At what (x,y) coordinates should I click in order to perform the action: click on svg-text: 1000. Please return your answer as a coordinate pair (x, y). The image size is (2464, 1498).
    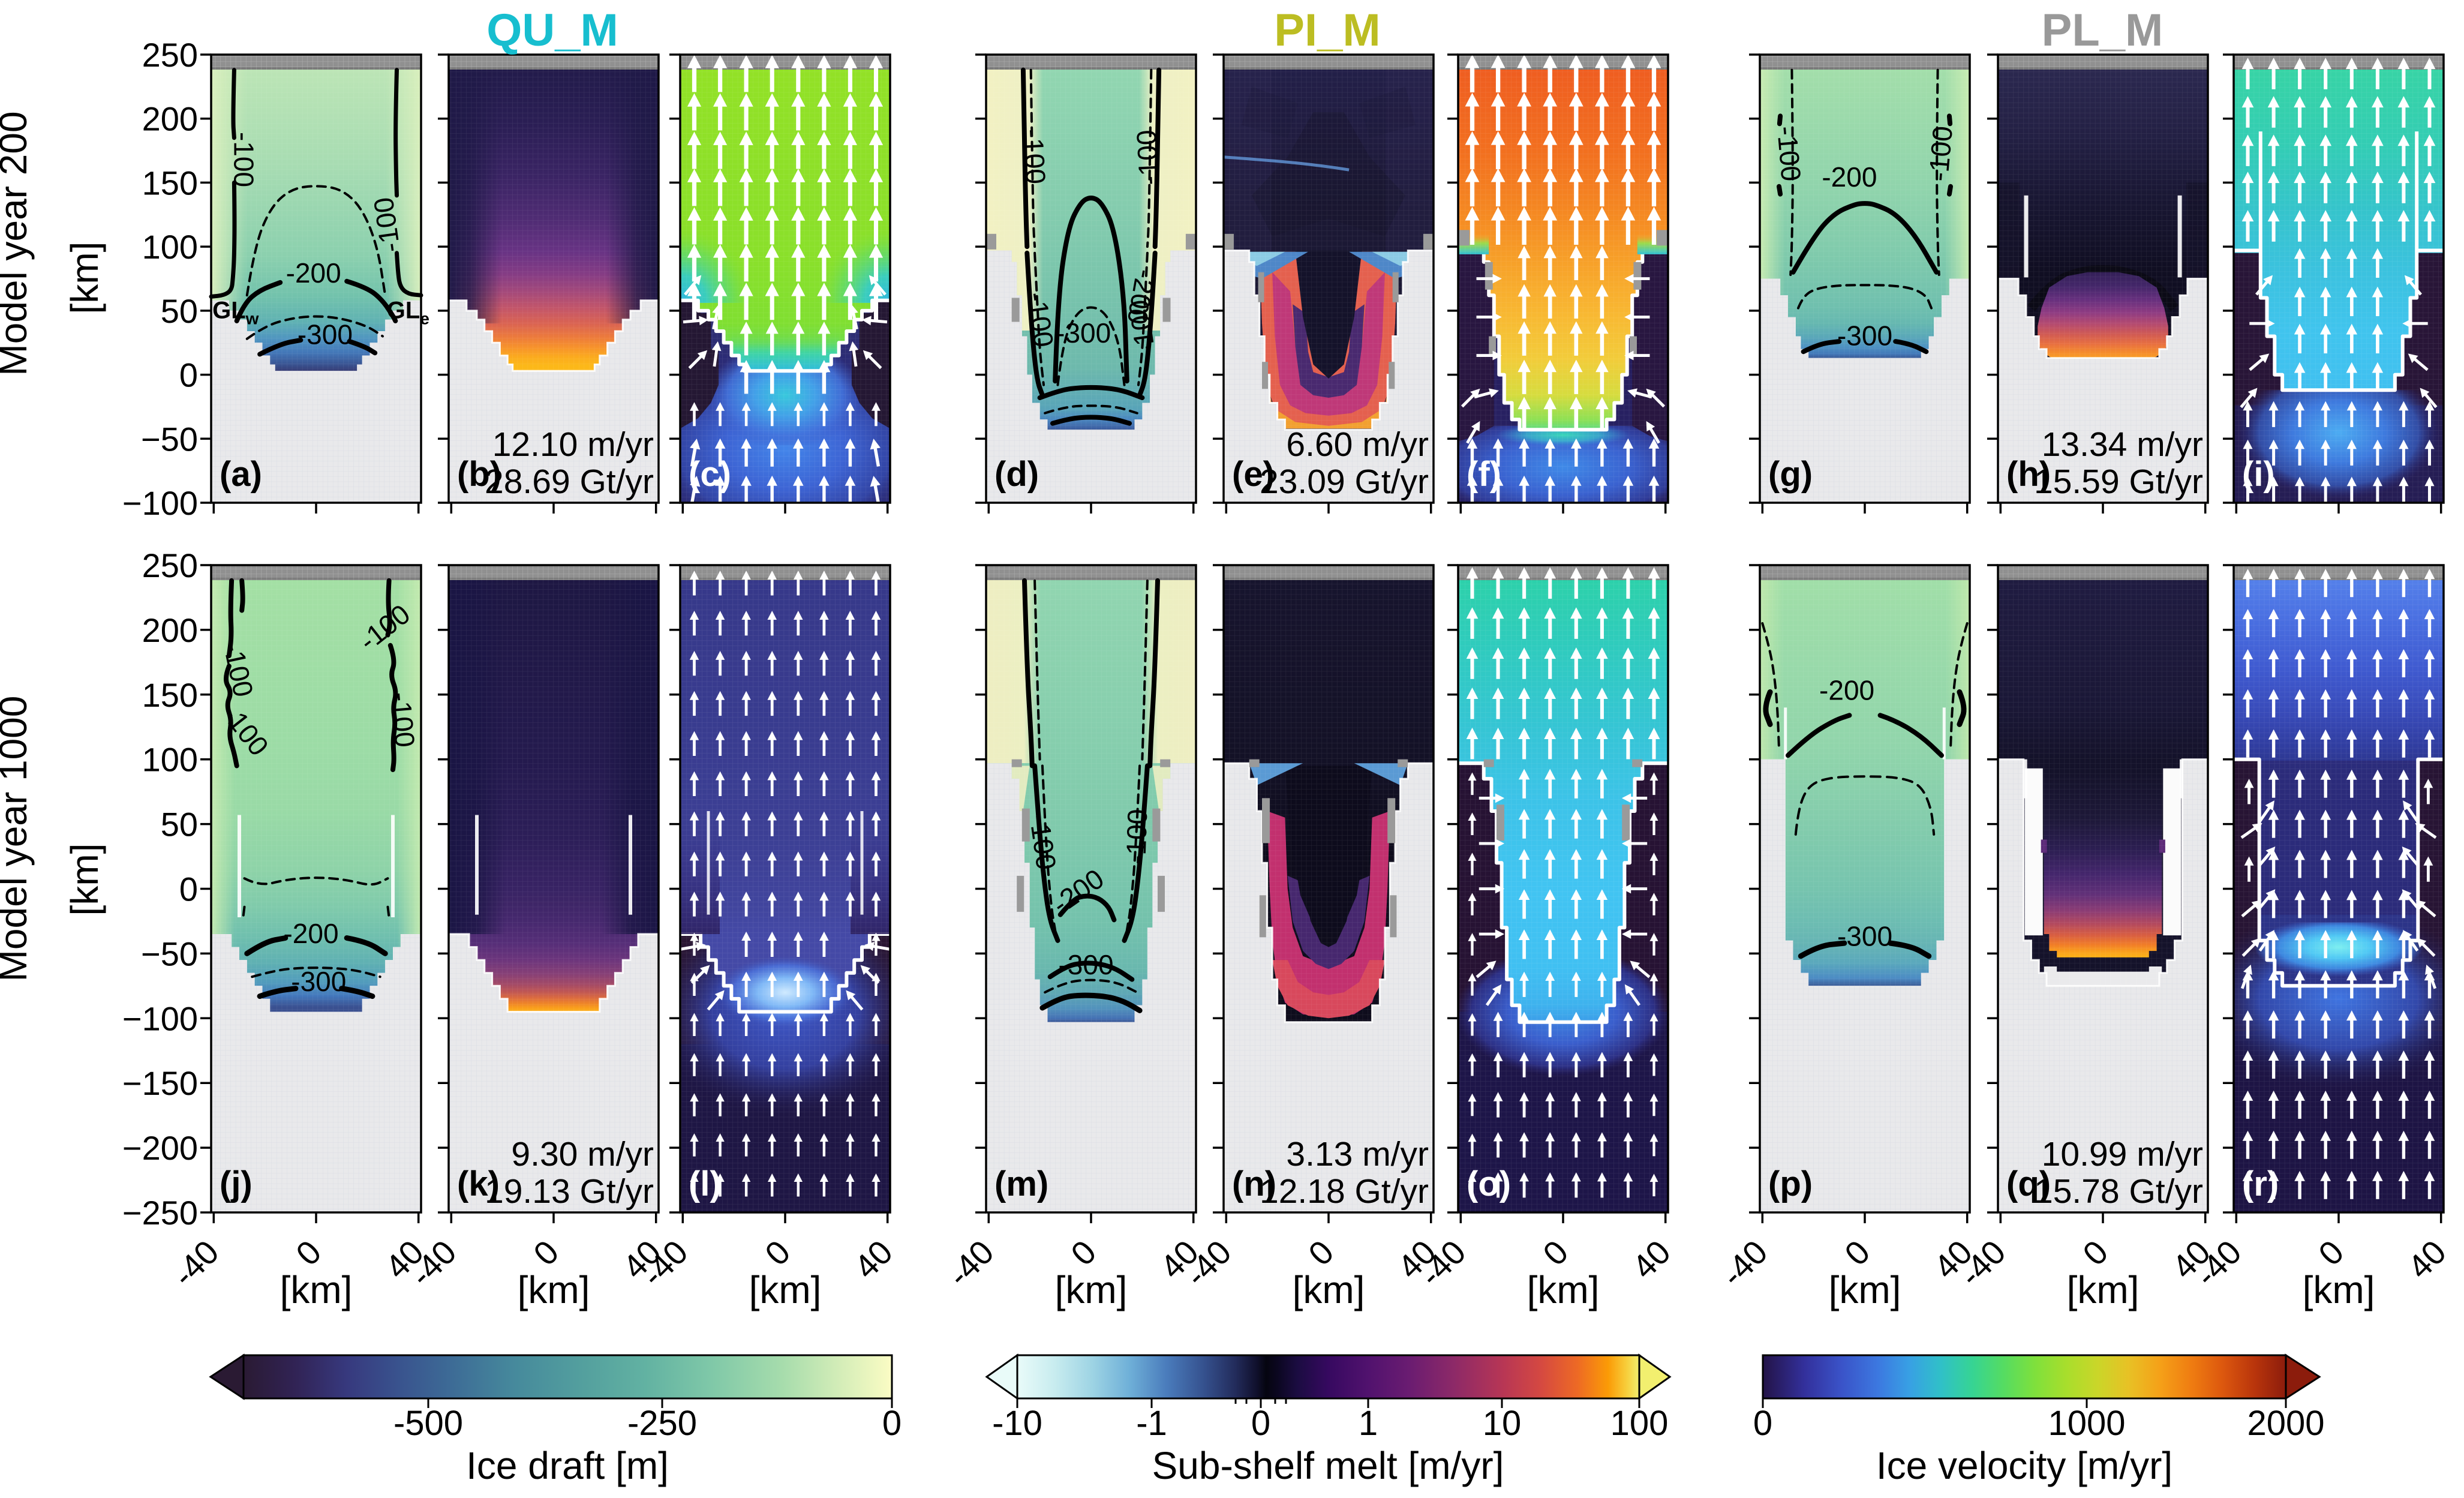
    Looking at the image, I should click on (2086, 1423).